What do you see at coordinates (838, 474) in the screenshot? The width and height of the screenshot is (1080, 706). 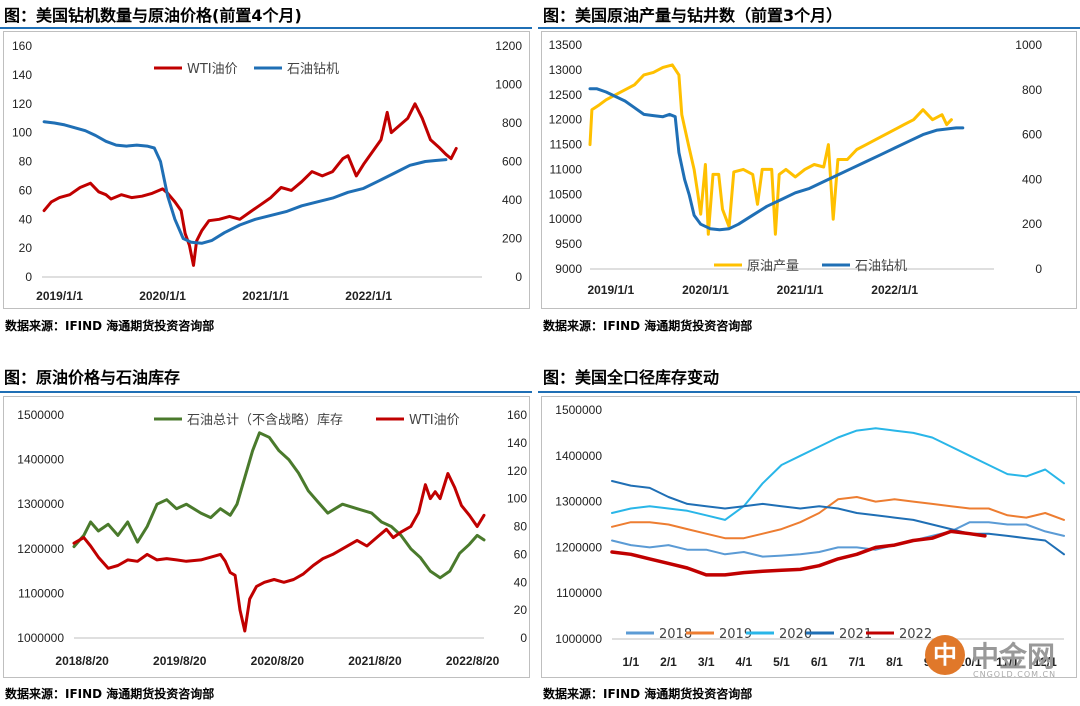 I see `series-line-2020` at bounding box center [838, 474].